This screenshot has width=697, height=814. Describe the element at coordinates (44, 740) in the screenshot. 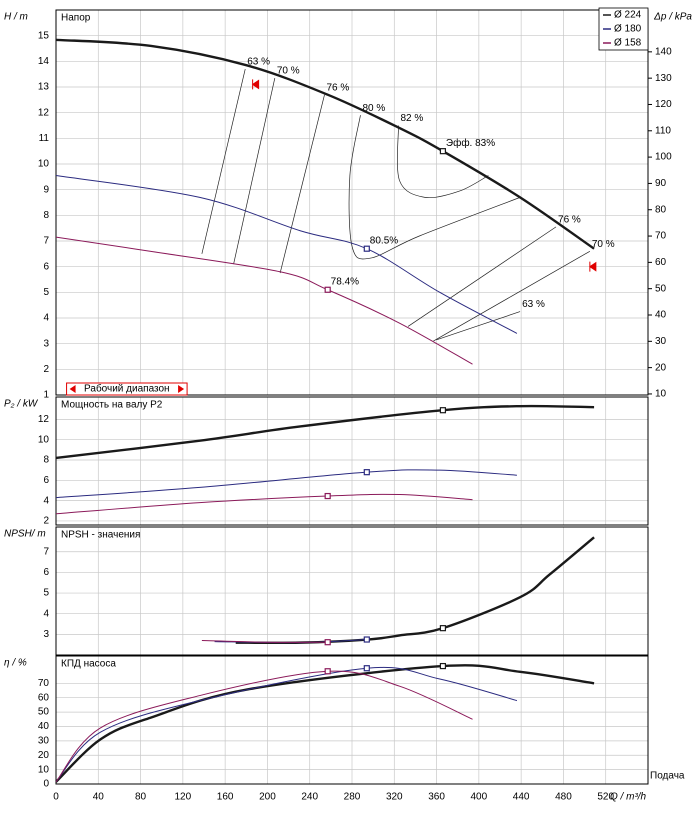

I see `y-tick-label: 30` at that location.